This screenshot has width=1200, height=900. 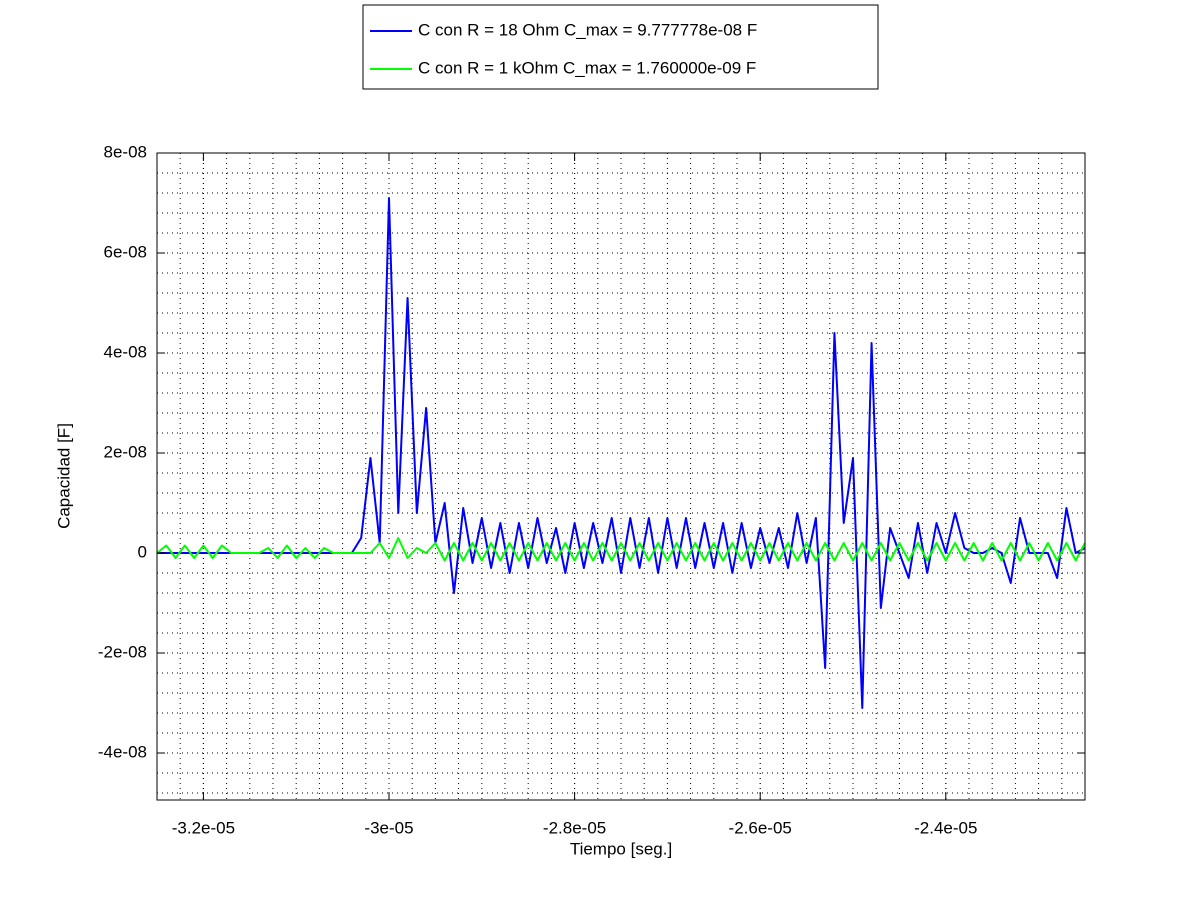 What do you see at coordinates (587, 67) in the screenshot?
I see `legend-label: C con R = 1 kOhm C_max = 1.760000e-09 F` at bounding box center [587, 67].